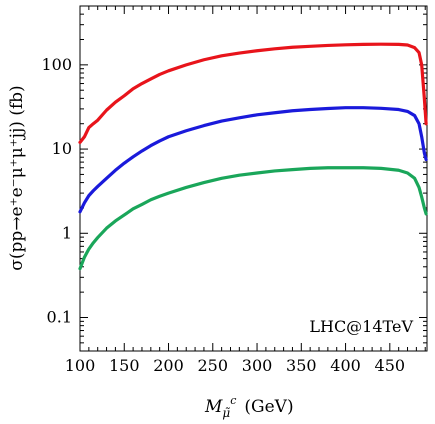 This screenshot has height=424, width=435. Describe the element at coordinates (124, 365) in the screenshot. I see `x-tick-label: 150` at that location.